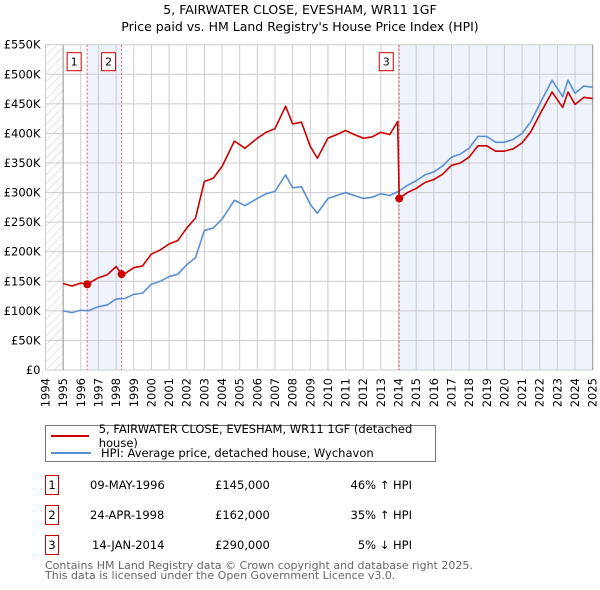 This screenshot has width=600, height=590. Describe the element at coordinates (22, 104) in the screenshot. I see `y-tick-label: £450K` at that location.